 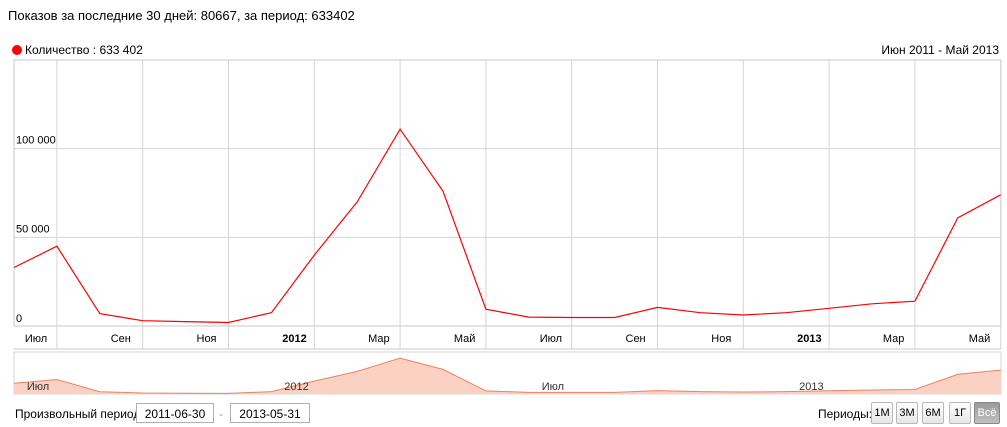 I want to click on y-tick-label: 0, so click(x=19, y=319).